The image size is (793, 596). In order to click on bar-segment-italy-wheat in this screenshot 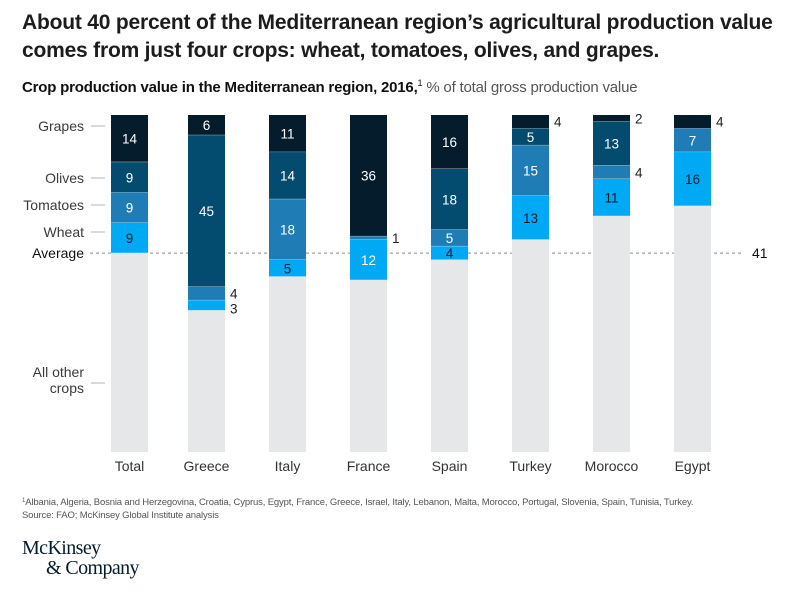, I will do `click(287, 268)`.